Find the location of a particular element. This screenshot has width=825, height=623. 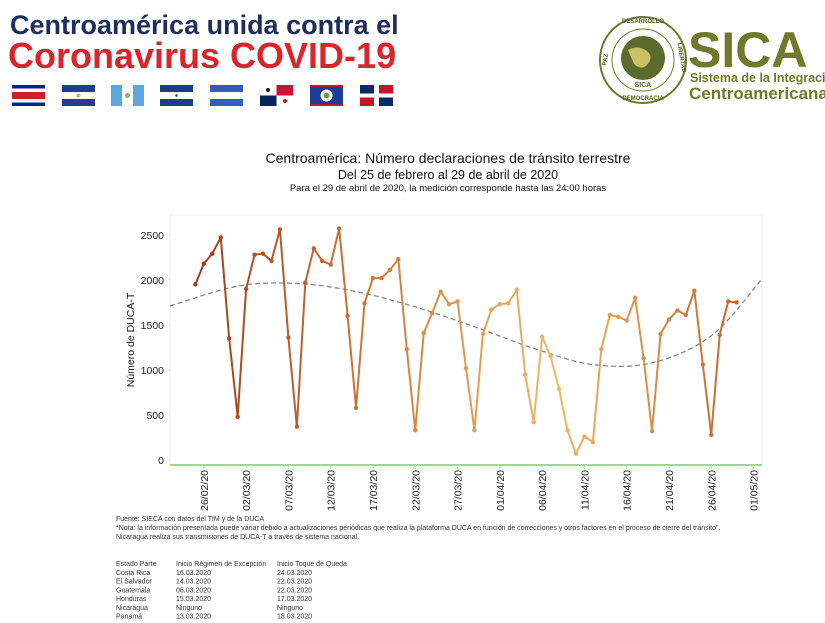

header-line1: Centroamérica unida contra el is located at coordinates (204, 25).